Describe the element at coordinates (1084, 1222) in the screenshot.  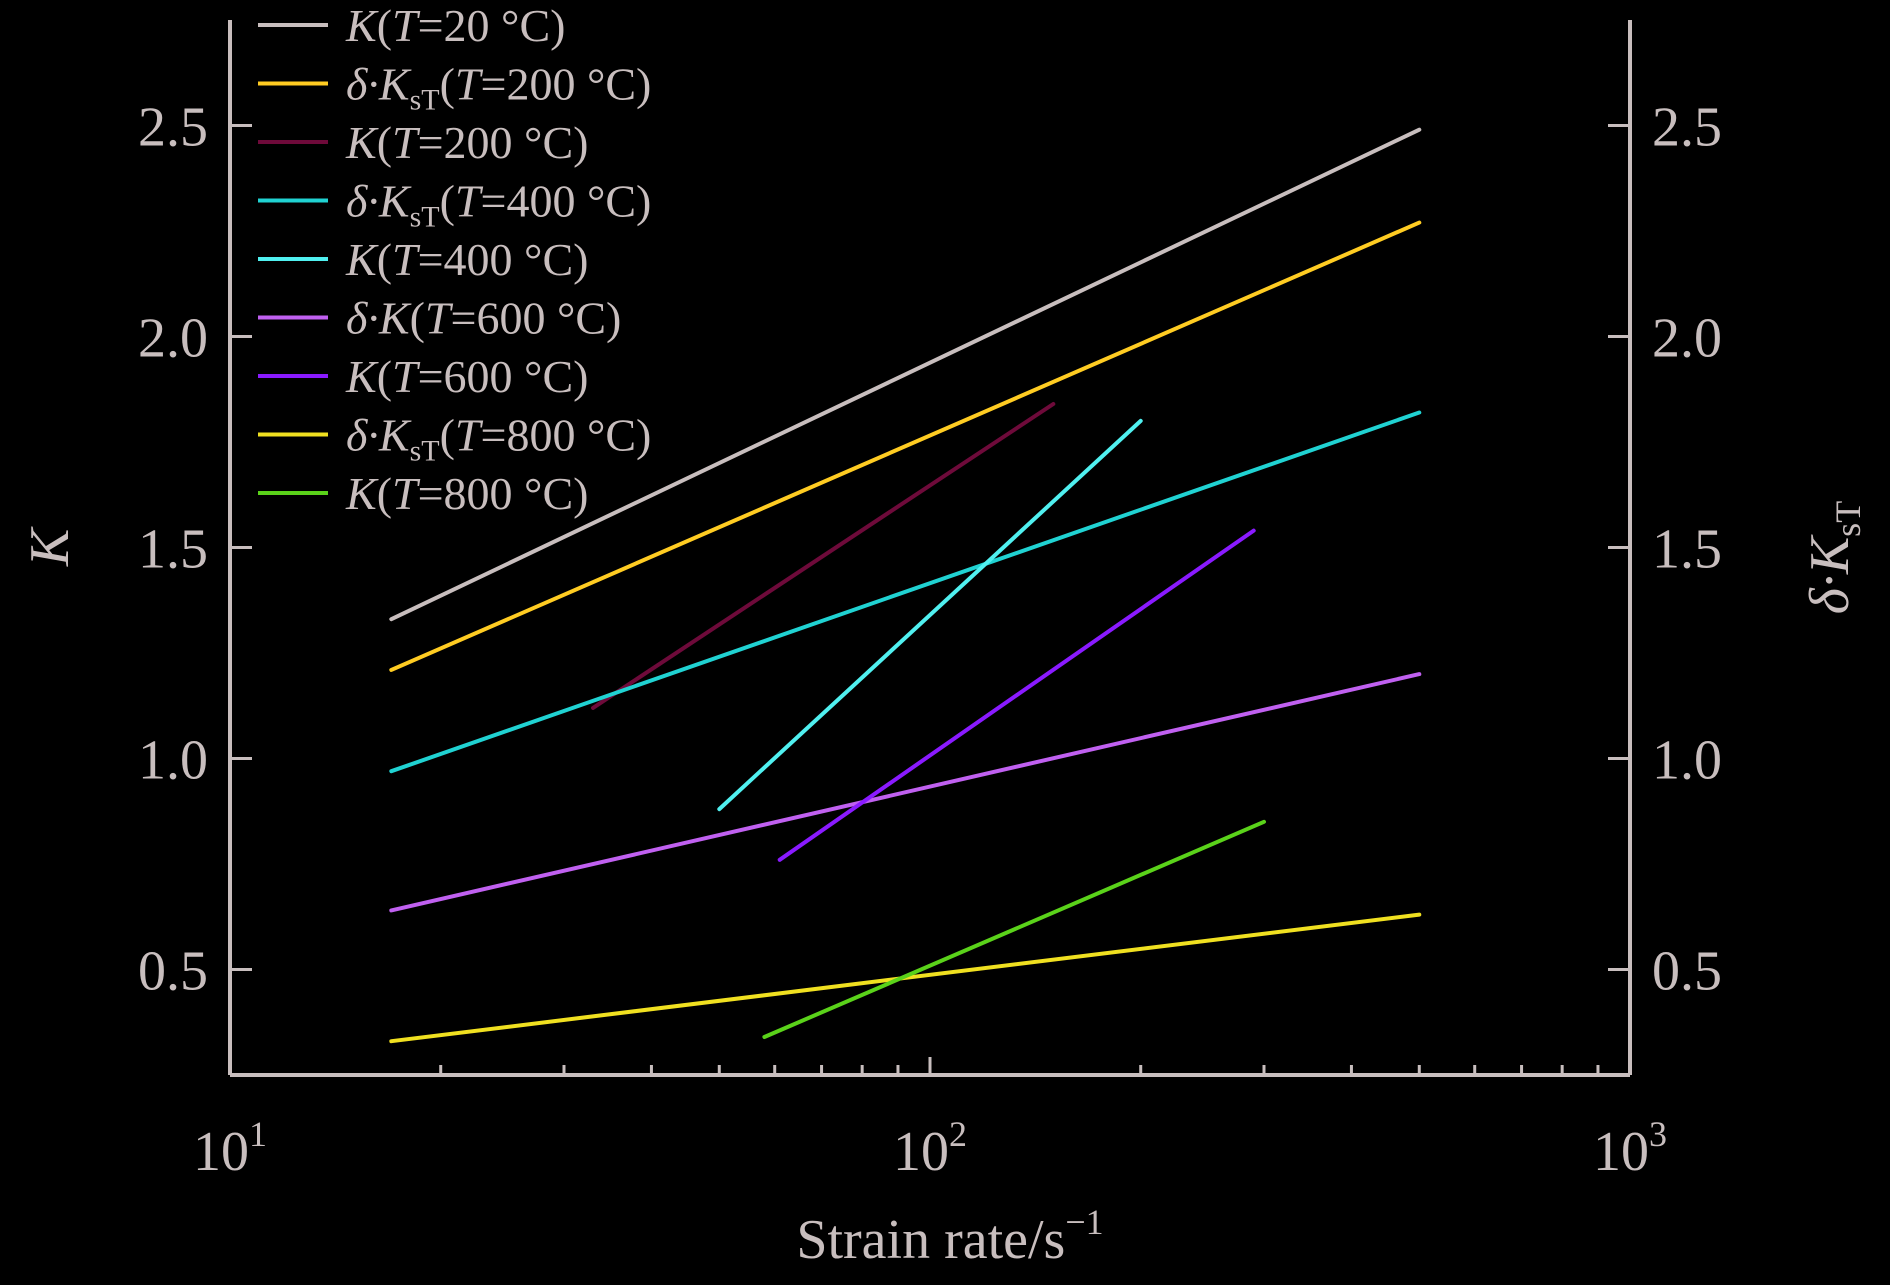
I see `x-axis-title-sup: −1` at that location.